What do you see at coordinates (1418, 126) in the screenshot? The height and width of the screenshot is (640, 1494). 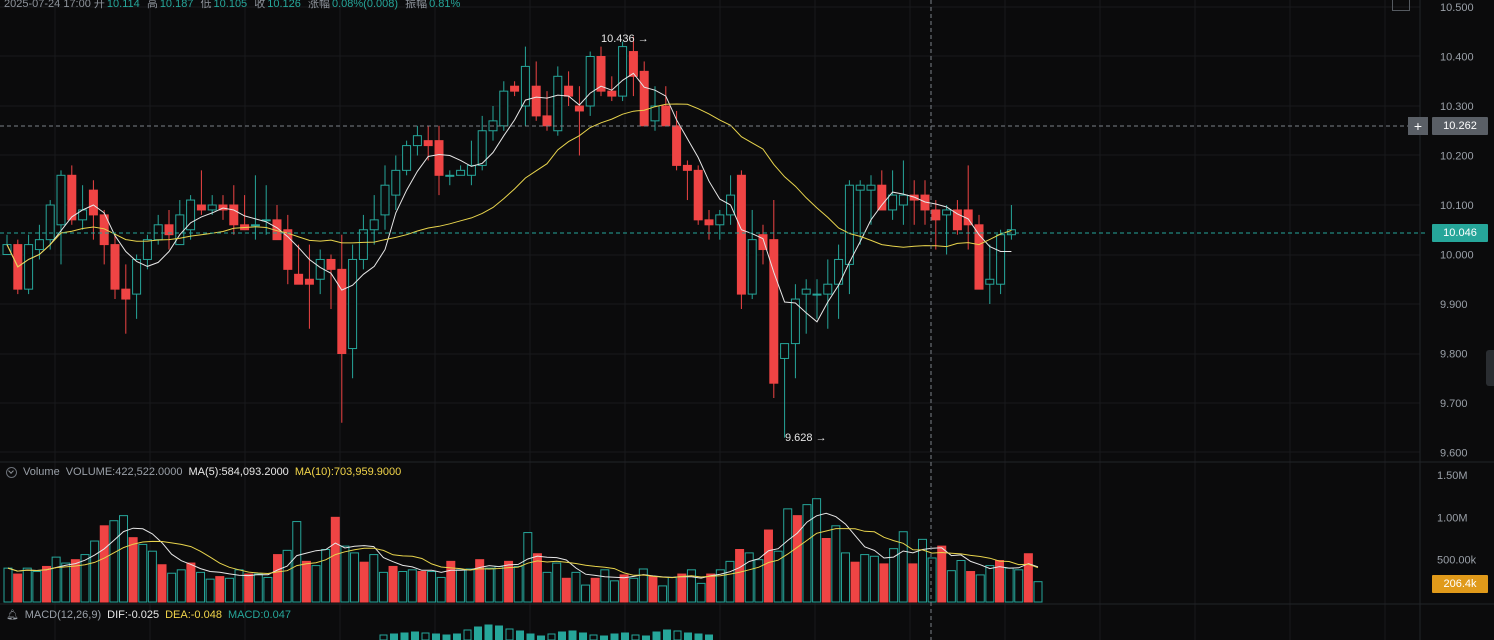 I see `add-alert-plus-icon: +` at bounding box center [1418, 126].